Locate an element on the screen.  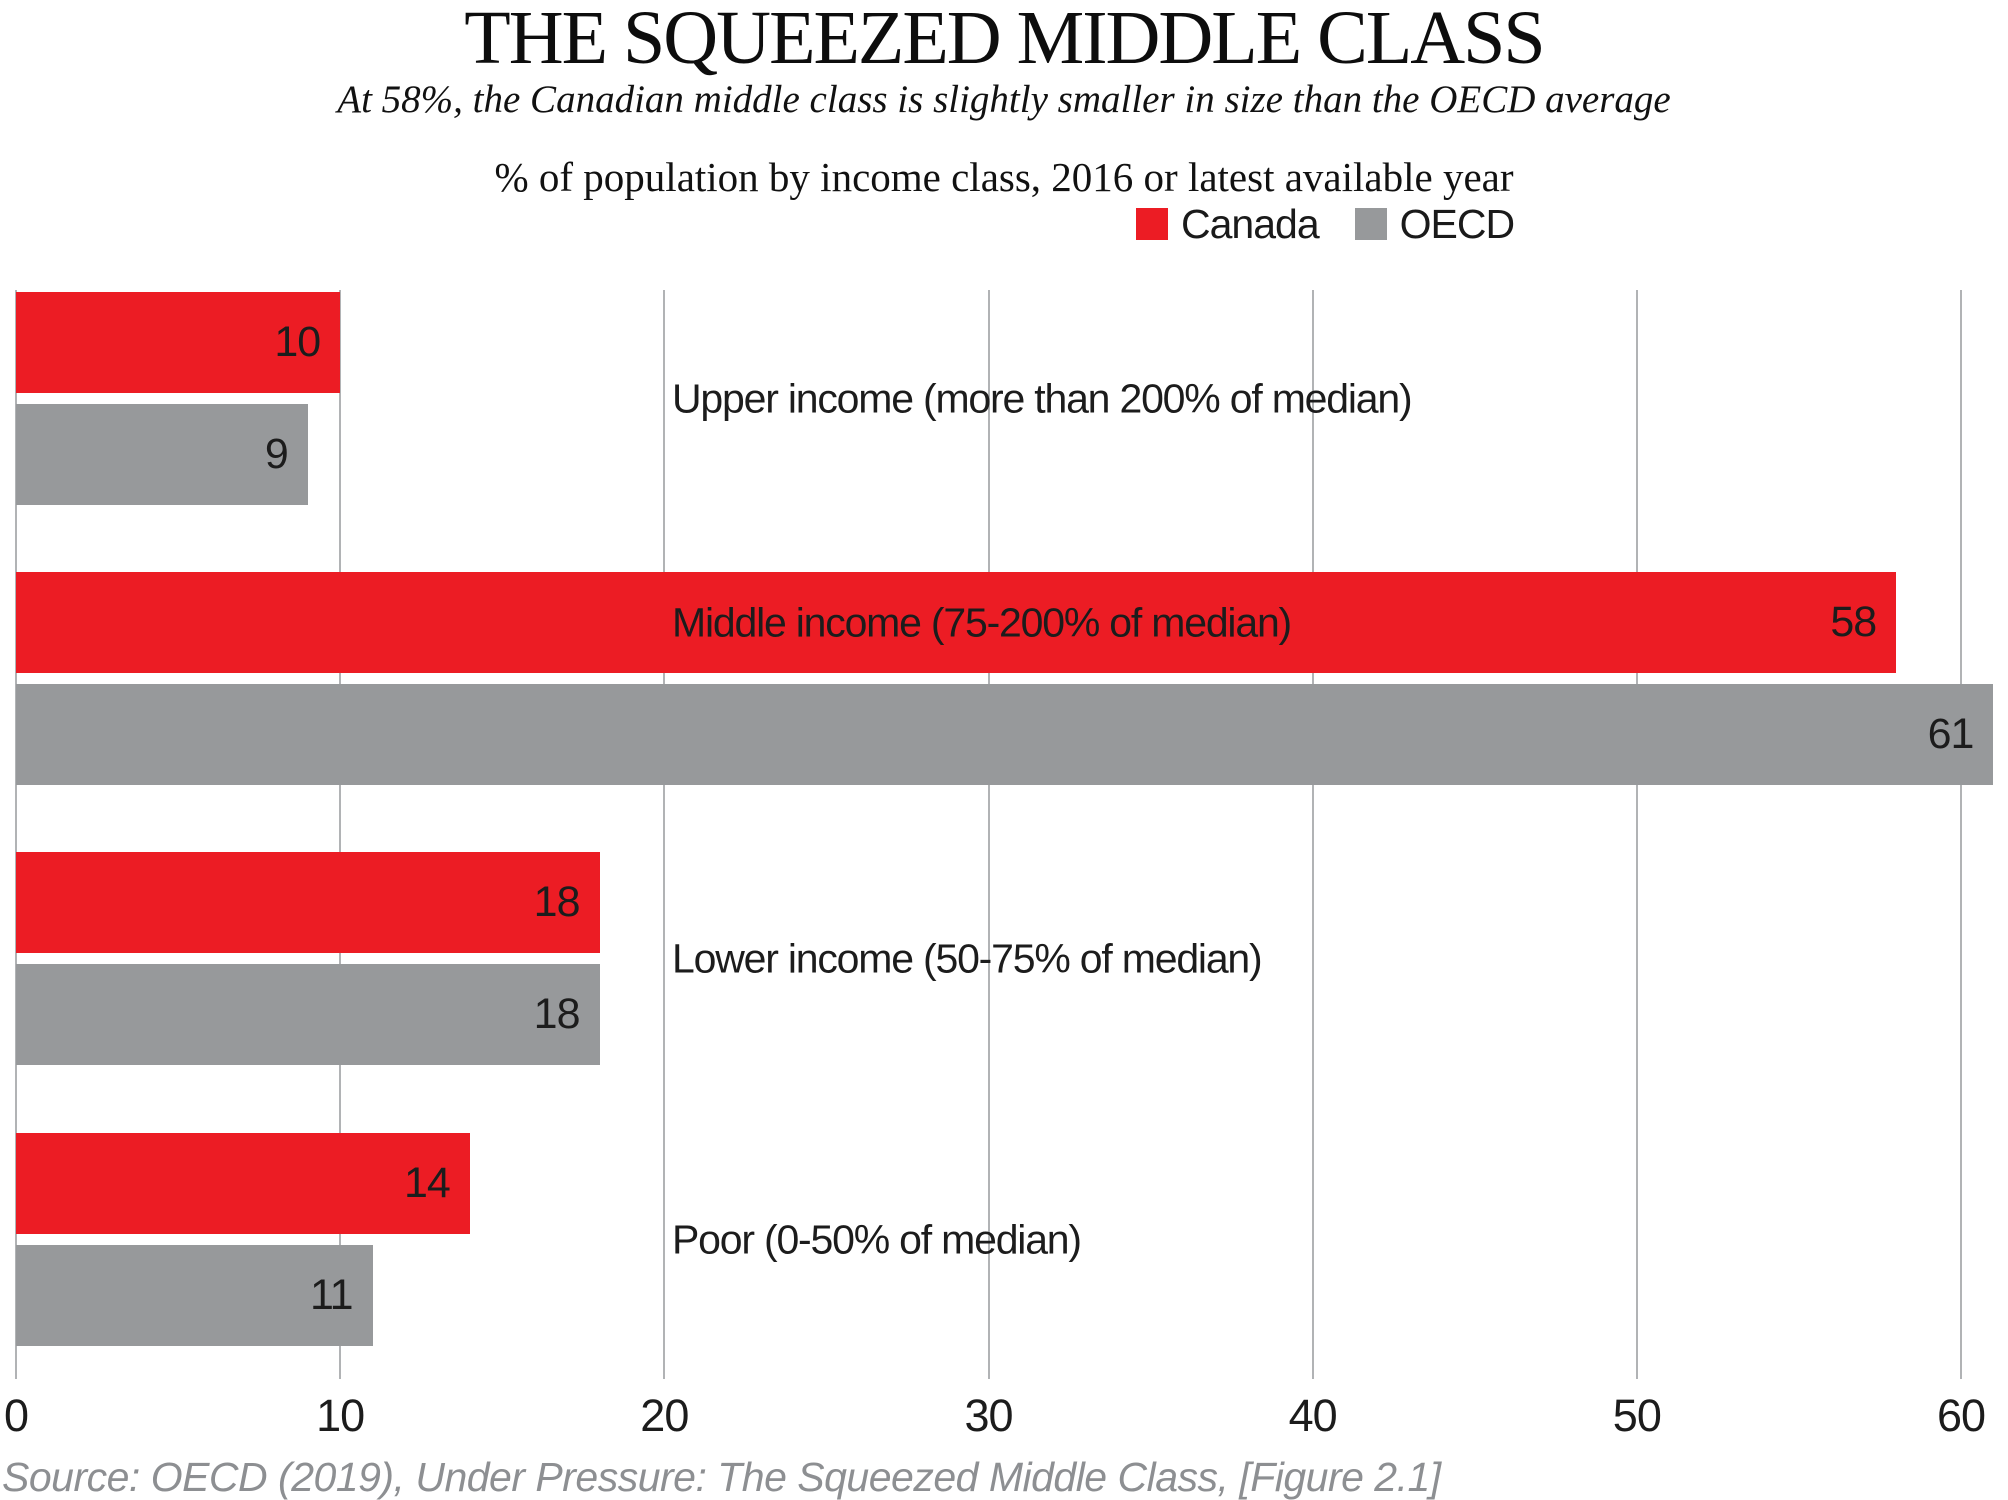
legend-item-canada: Canada is located at coordinates (1228, 224).